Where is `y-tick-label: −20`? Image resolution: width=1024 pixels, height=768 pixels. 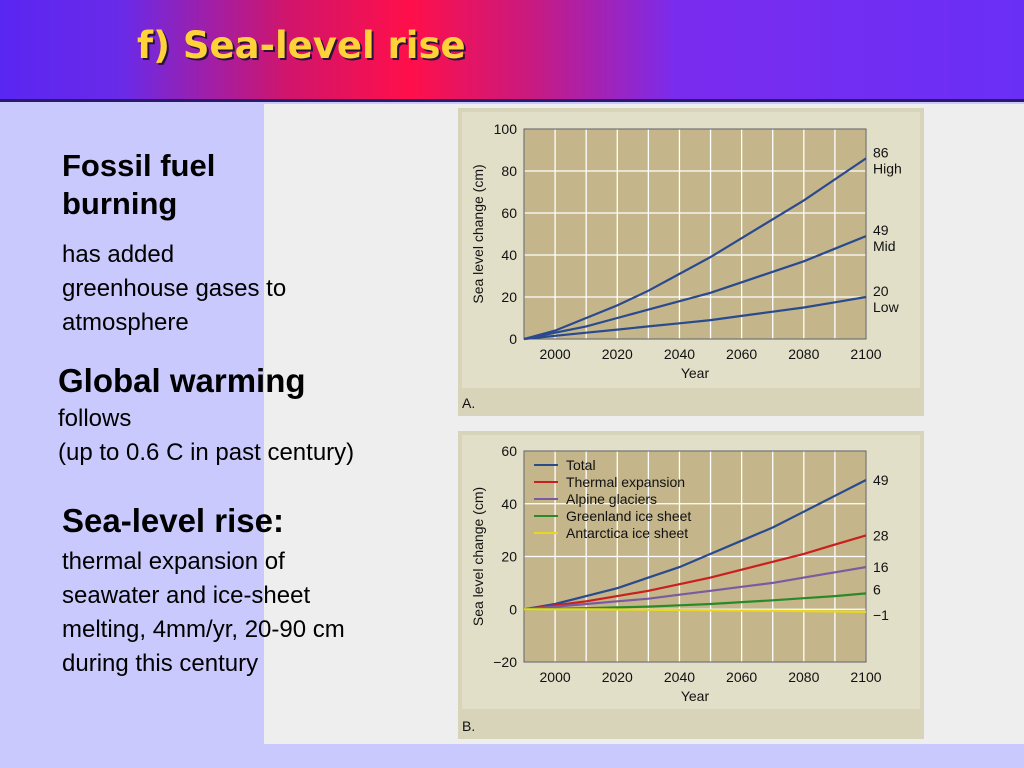
y-tick-label: −20 is located at coordinates (505, 662).